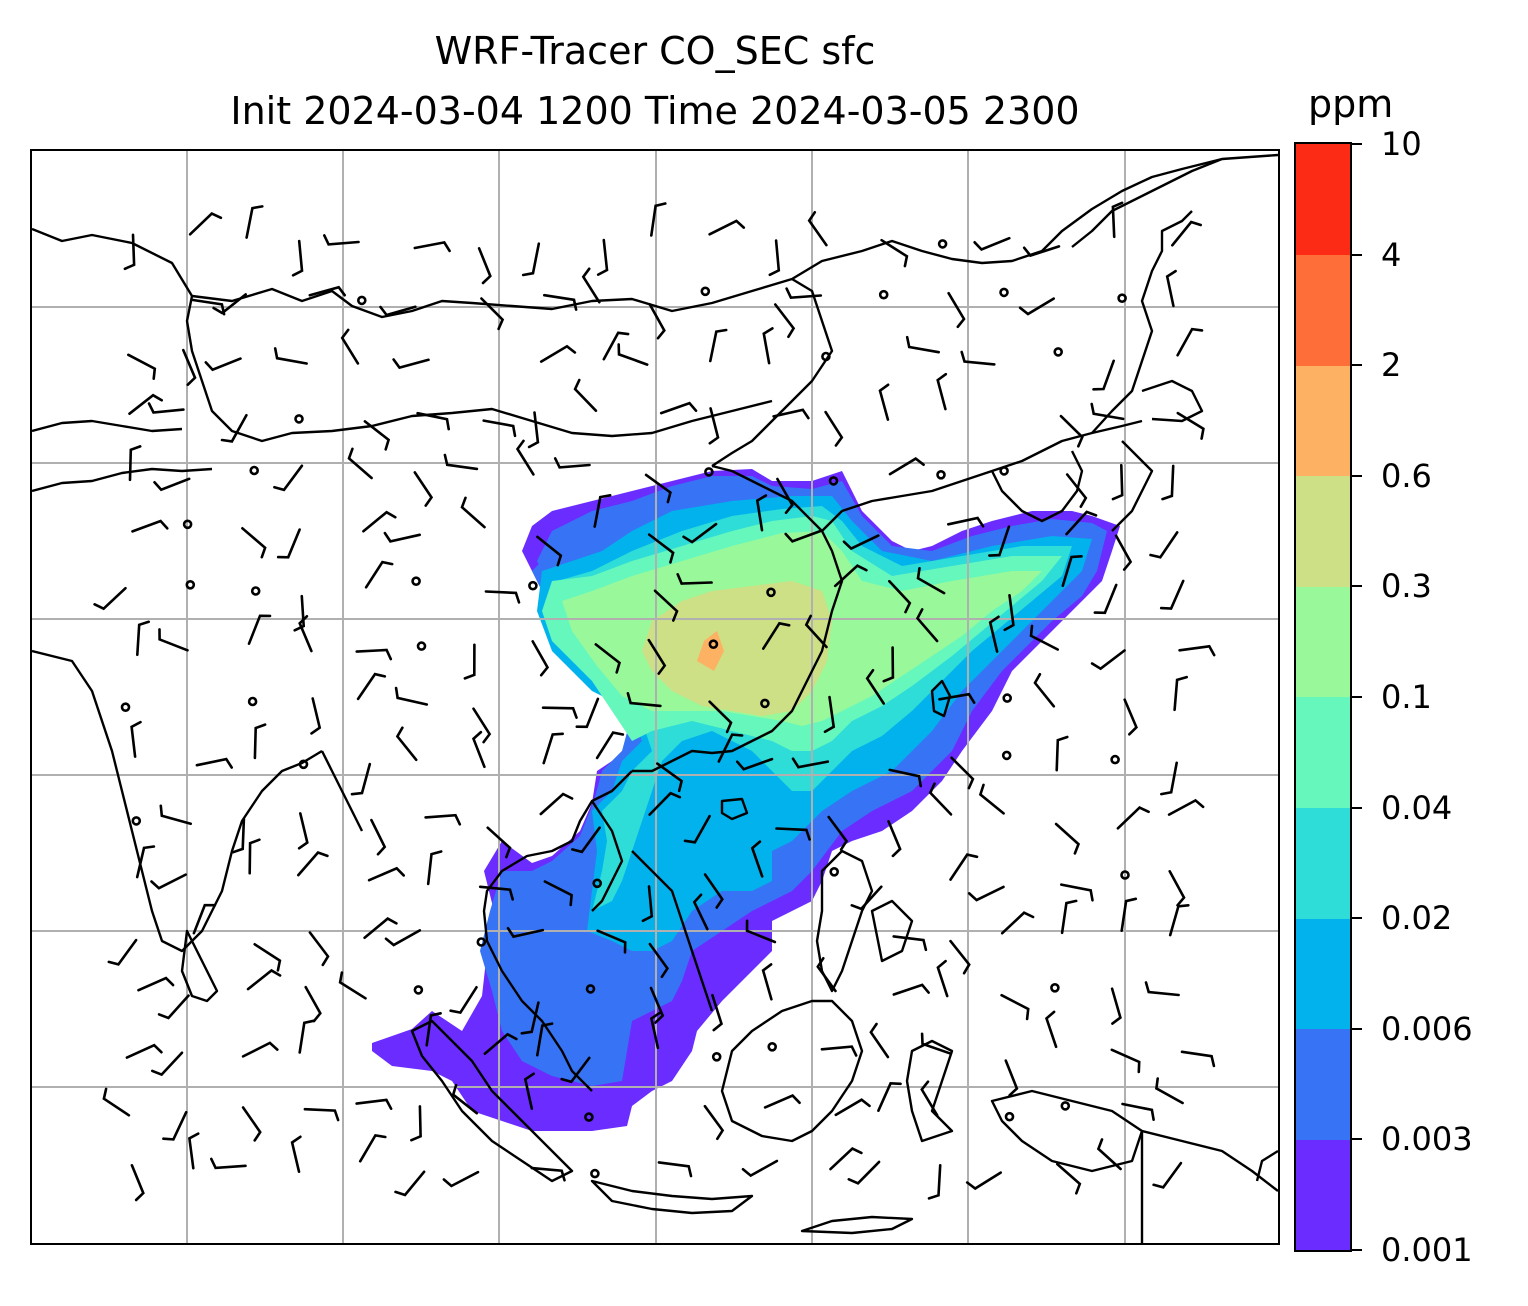  What do you see at coordinates (1406, 586) in the screenshot?
I see `colorbar-tick-label: 0.3` at bounding box center [1406, 586].